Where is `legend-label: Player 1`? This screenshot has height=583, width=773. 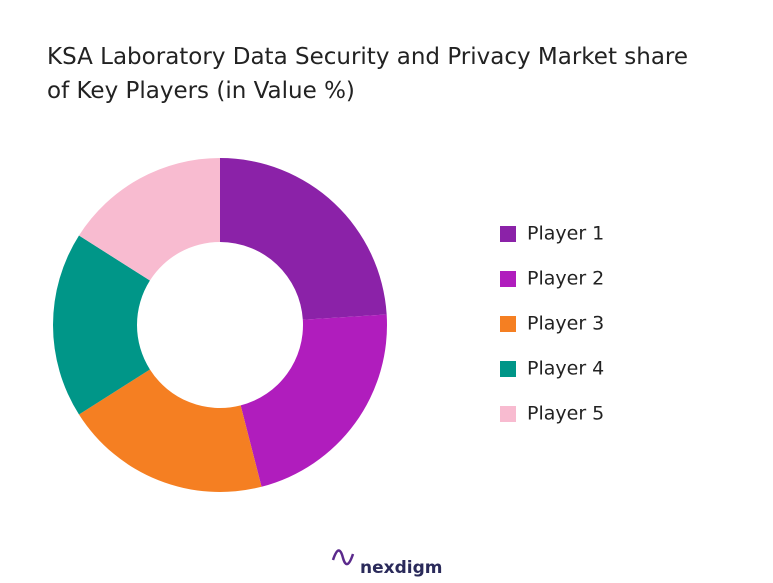 legend-label: Player 1 is located at coordinates (565, 234).